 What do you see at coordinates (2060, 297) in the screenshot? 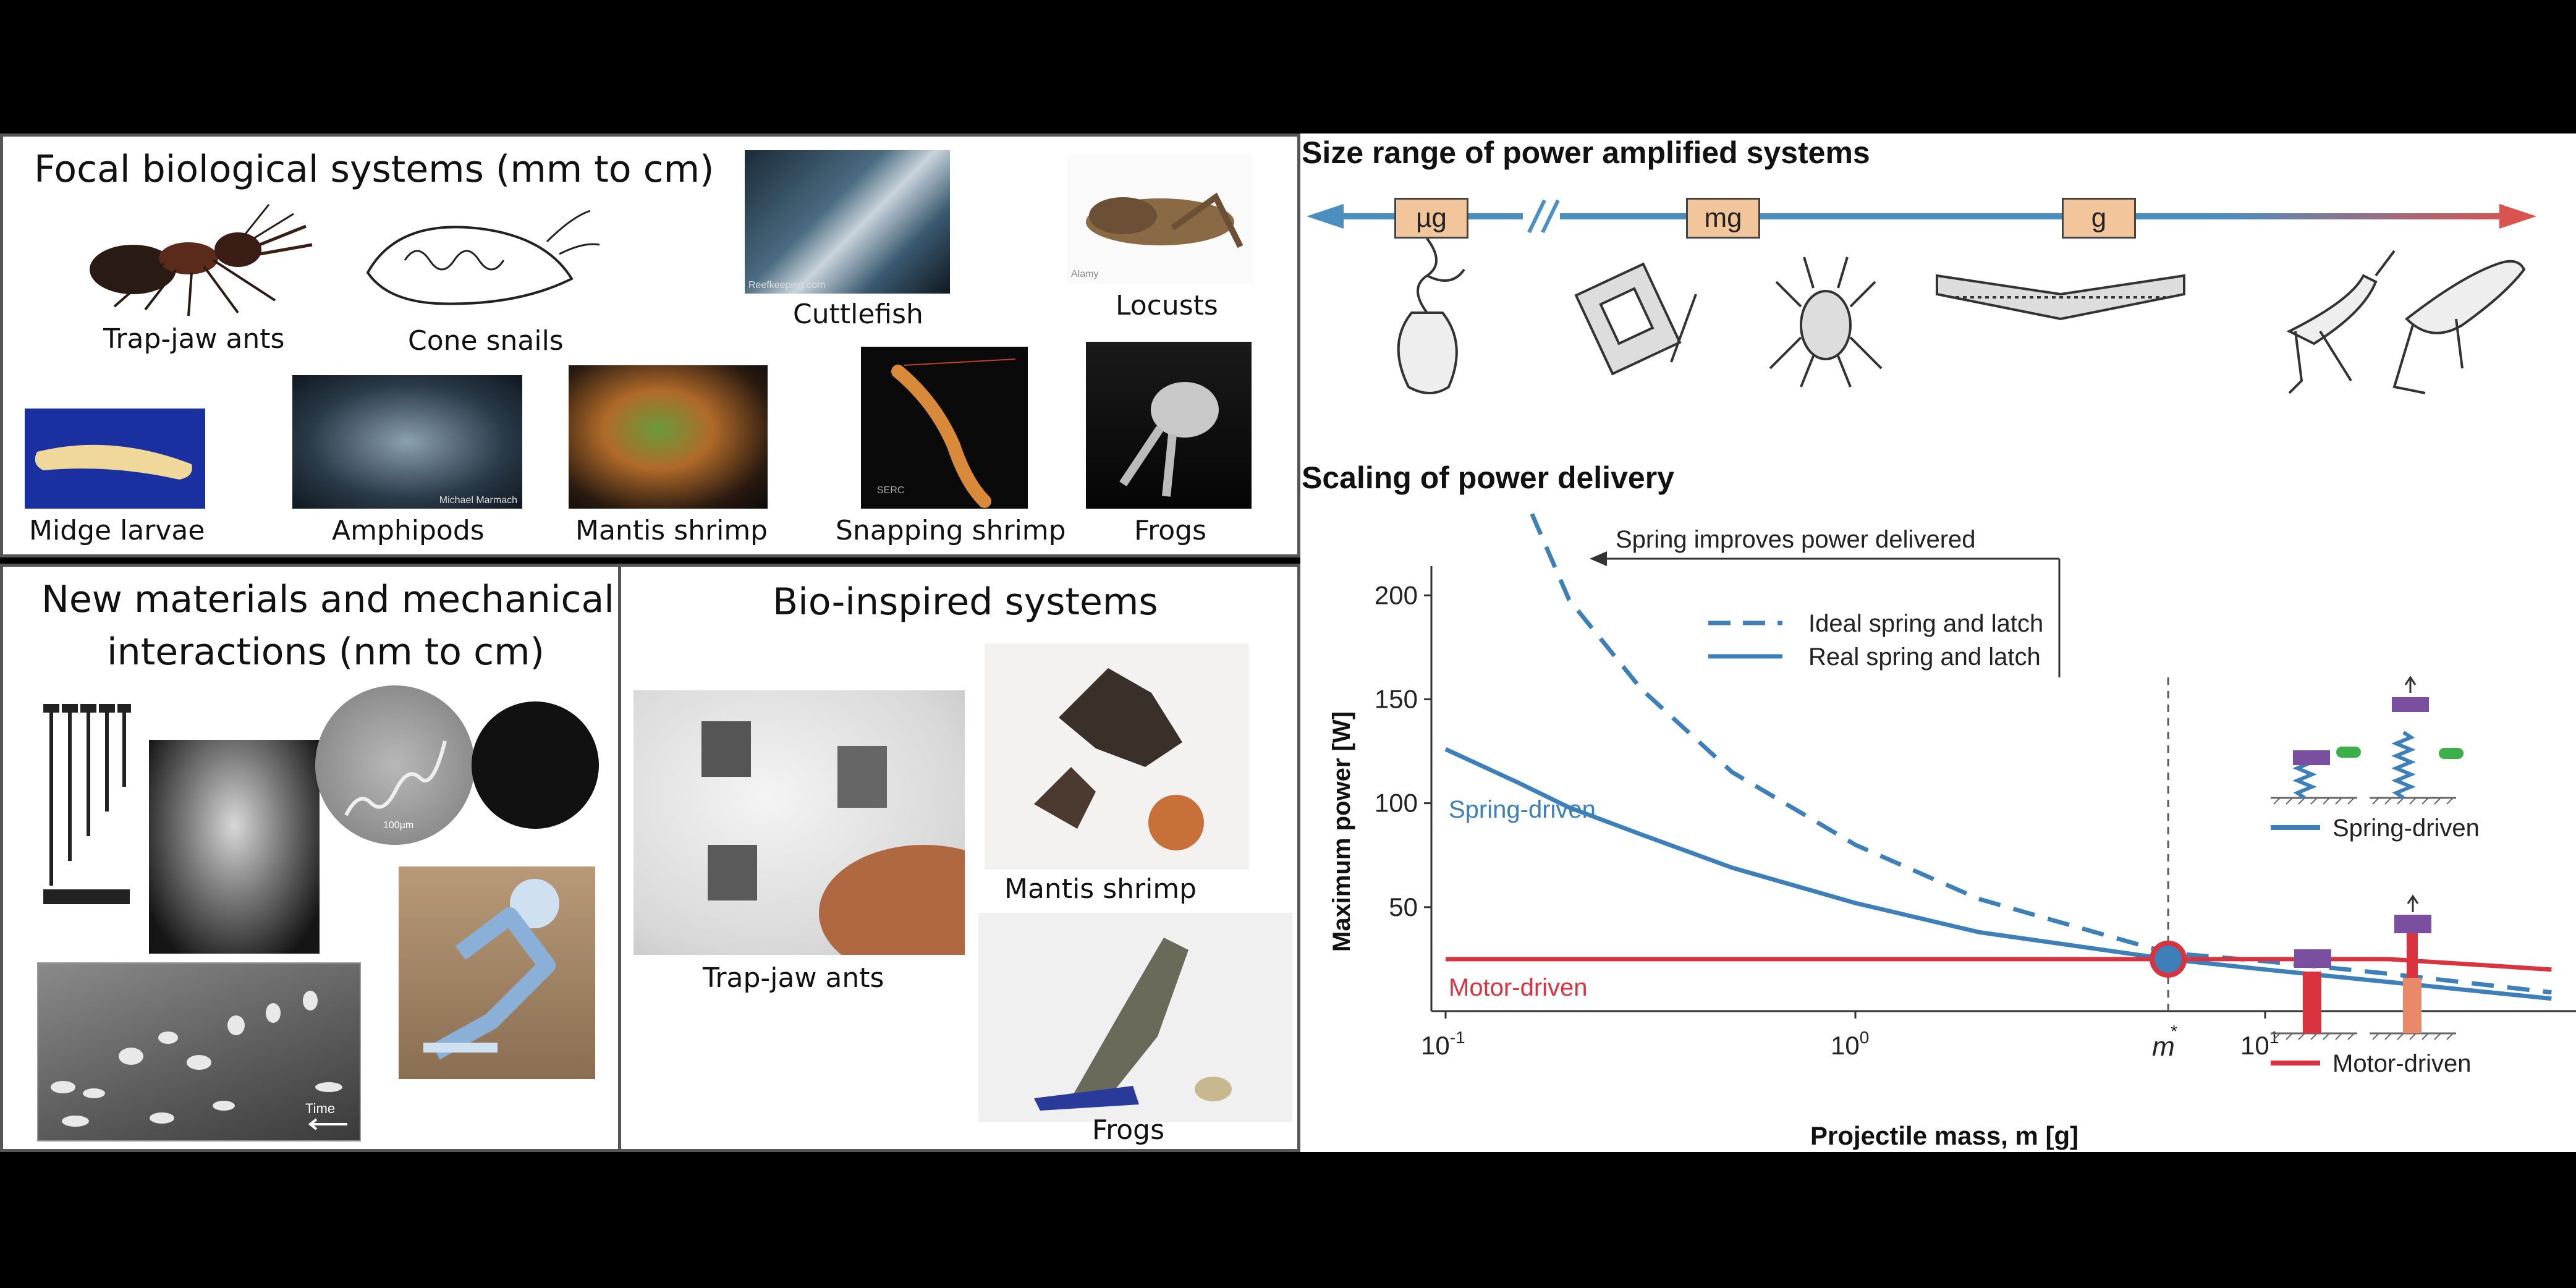
I see `mechanism-icon` at bounding box center [2060, 297].